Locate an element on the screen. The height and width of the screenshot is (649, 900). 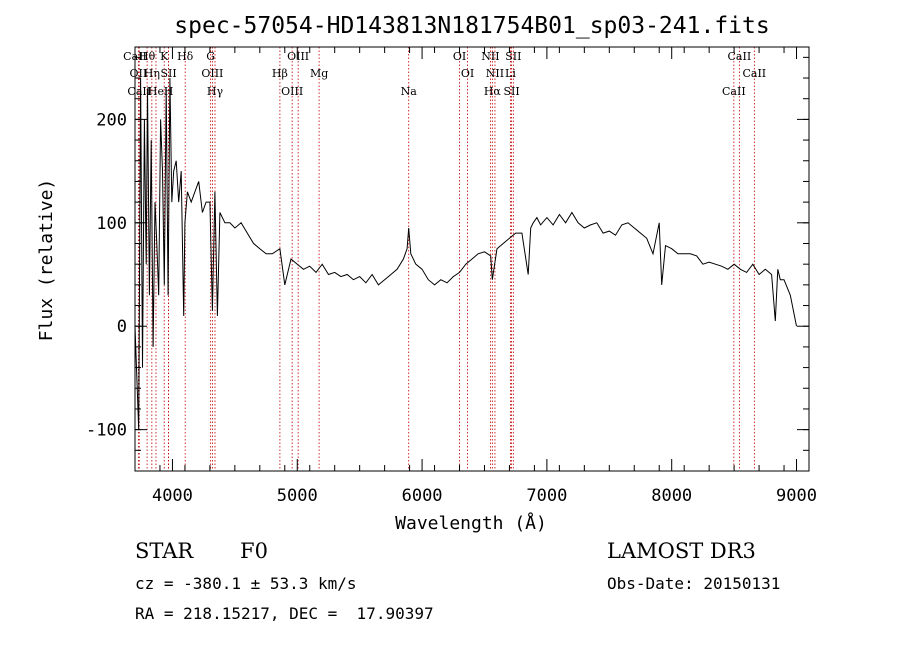
line-label-15: OIII is located at coordinates (298, 56).